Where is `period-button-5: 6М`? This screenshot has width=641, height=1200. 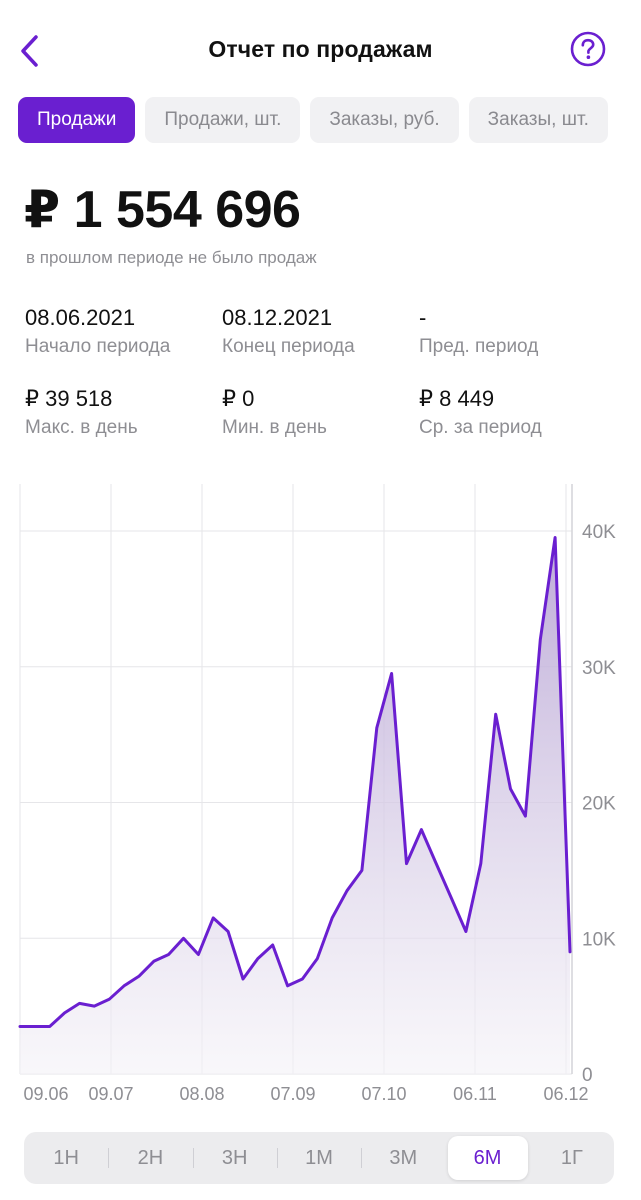 period-button-5: 6М is located at coordinates (487, 1158).